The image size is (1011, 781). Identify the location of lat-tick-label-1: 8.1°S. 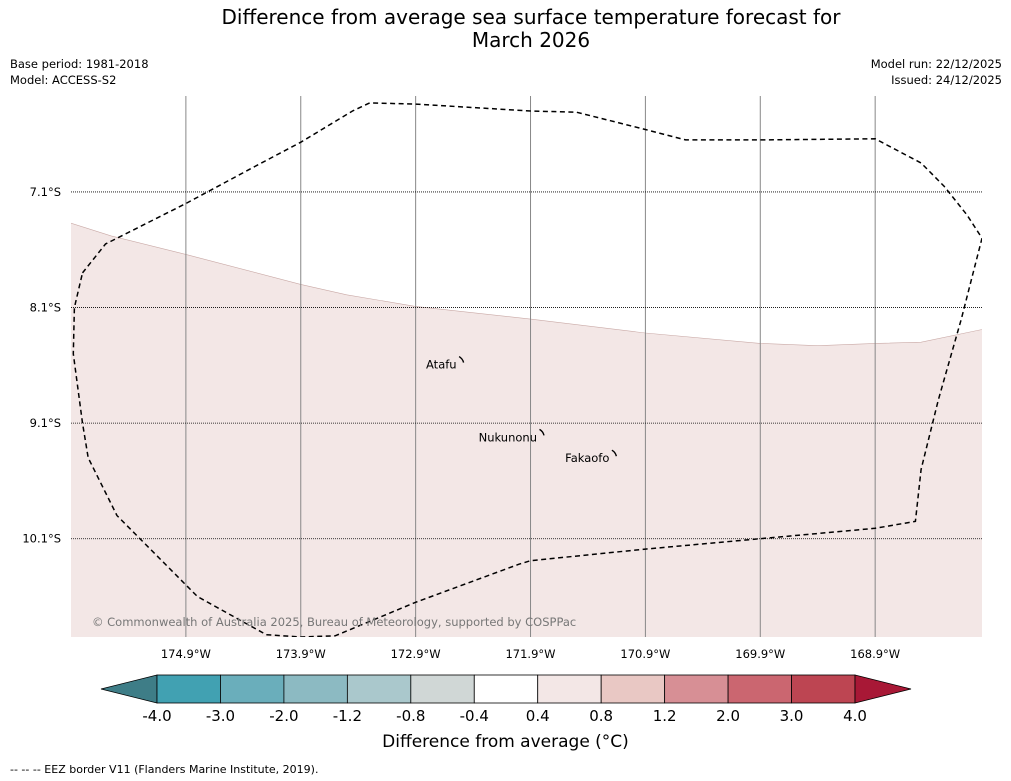
(45, 308).